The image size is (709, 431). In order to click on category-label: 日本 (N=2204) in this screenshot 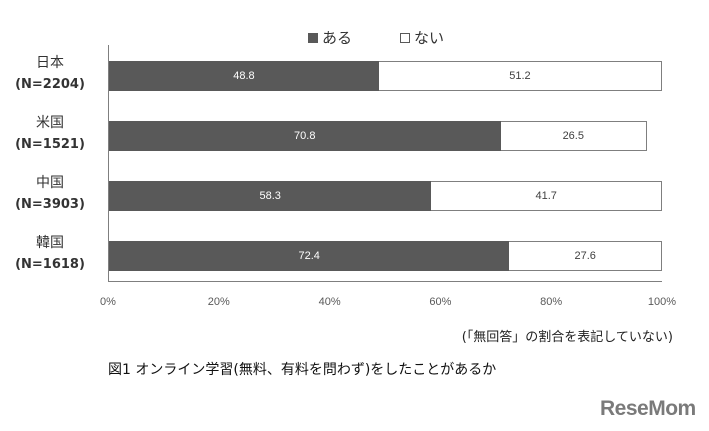, I will do `click(50, 74)`.